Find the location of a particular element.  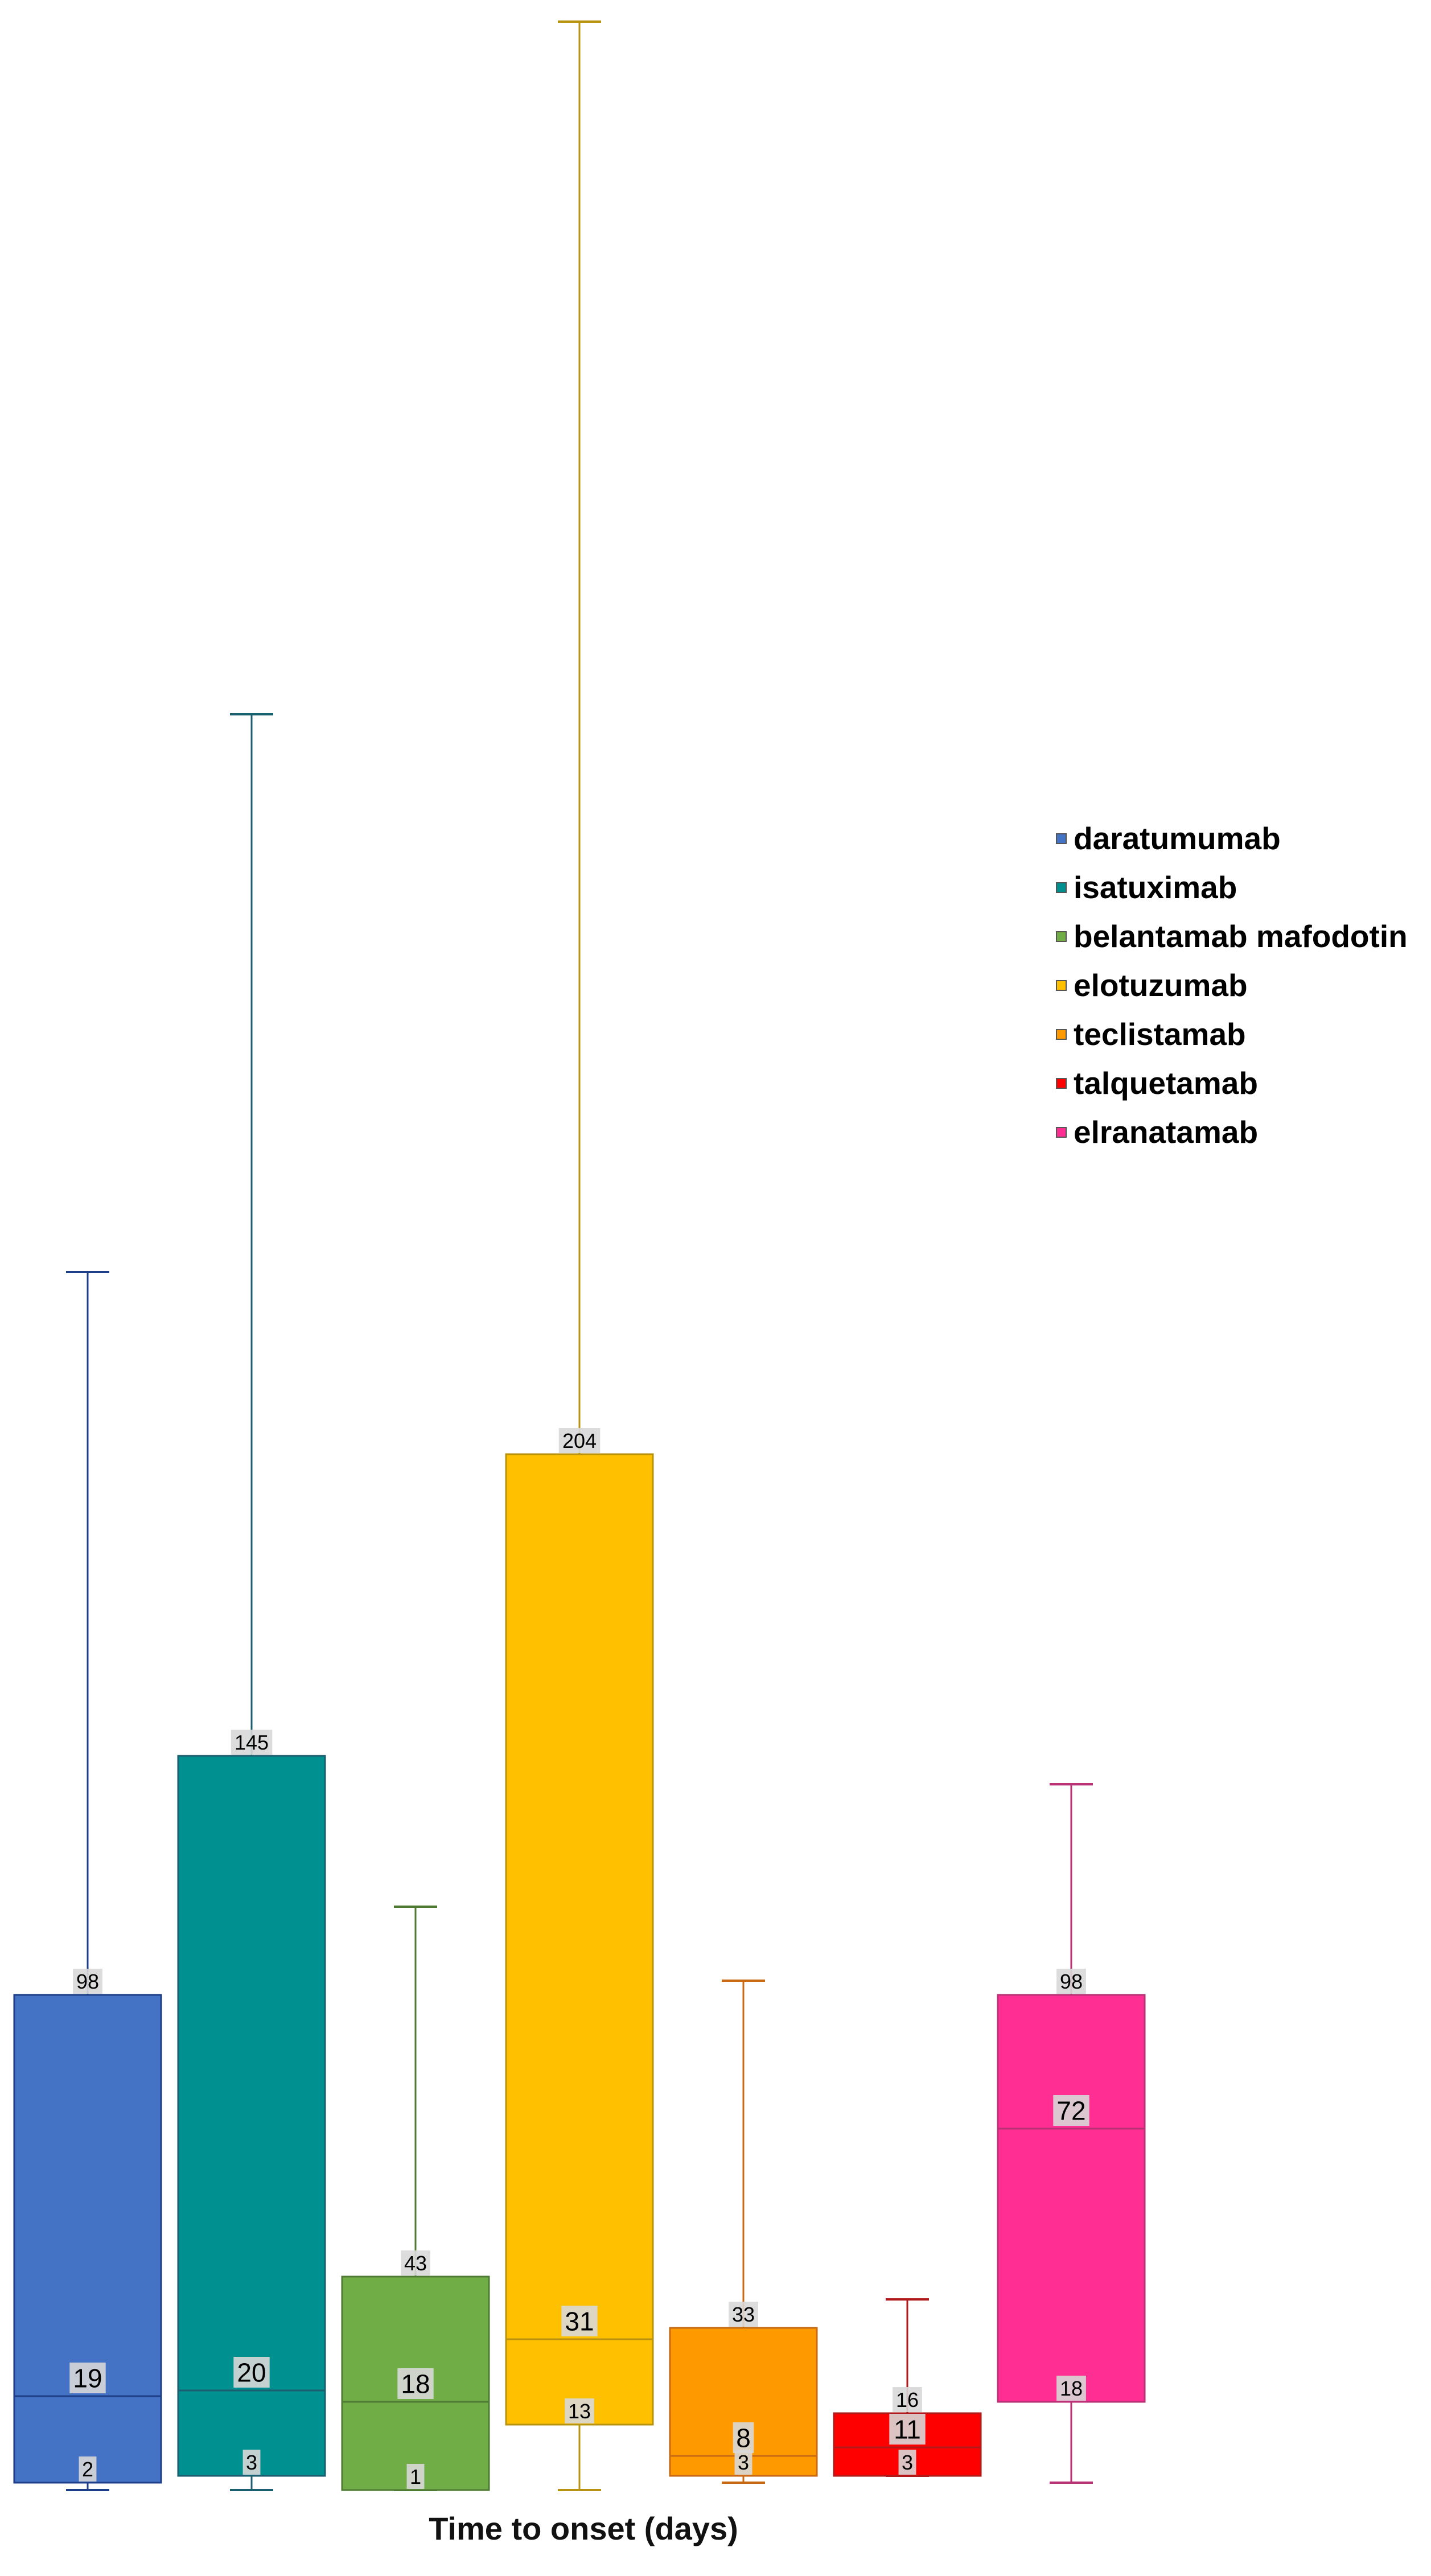

isatuximab-q1-label-bg is located at coordinates (251, 2463).